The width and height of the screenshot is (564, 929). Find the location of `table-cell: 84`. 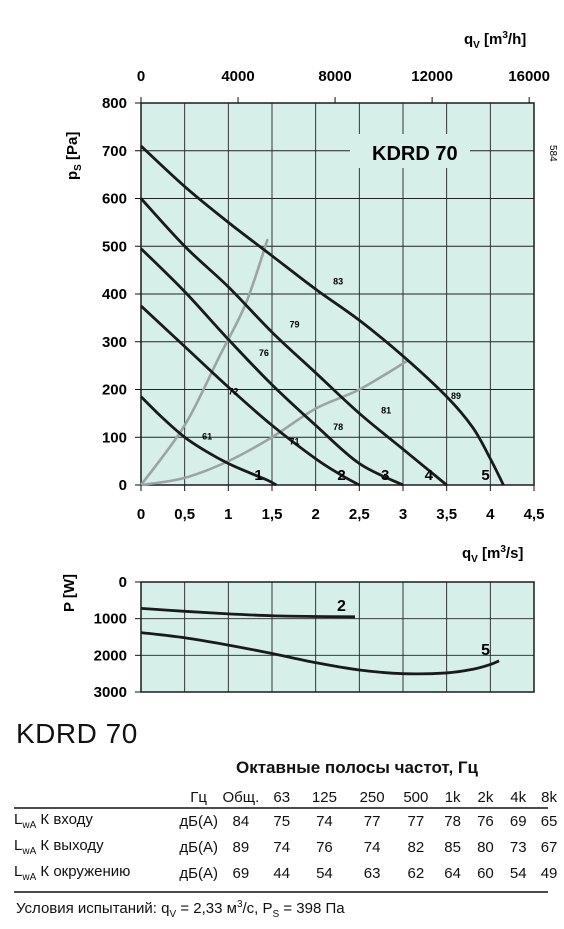

table-cell: 84 is located at coordinates (241, 821).